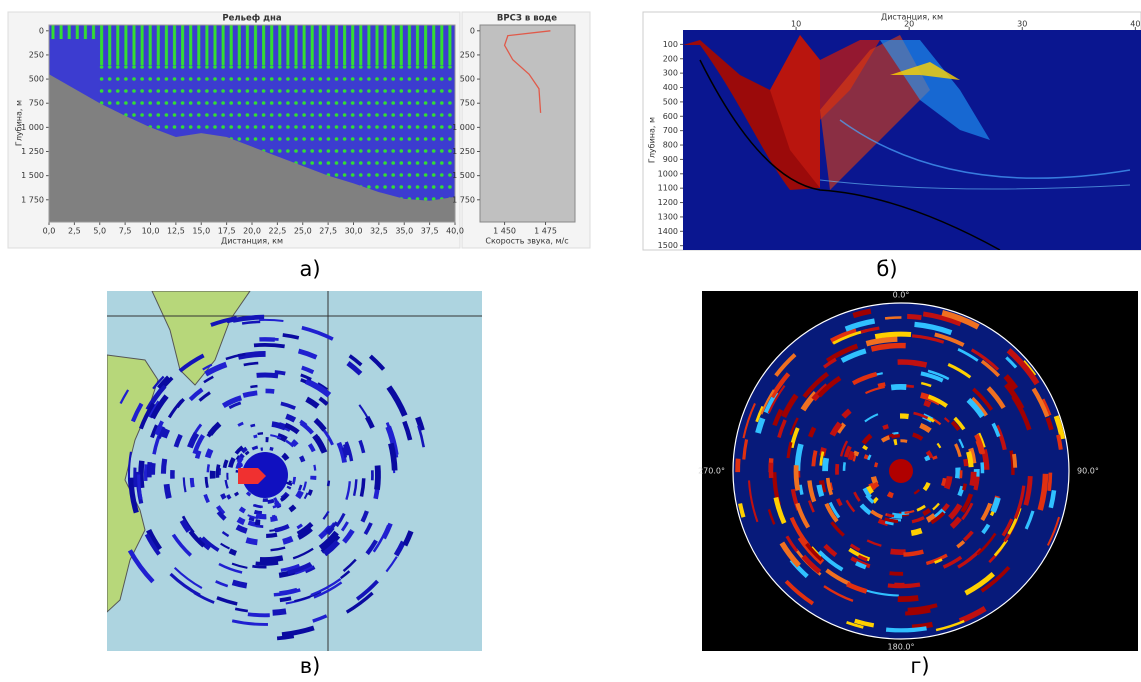  I want to click on heat-yellow, so click(925, 71).